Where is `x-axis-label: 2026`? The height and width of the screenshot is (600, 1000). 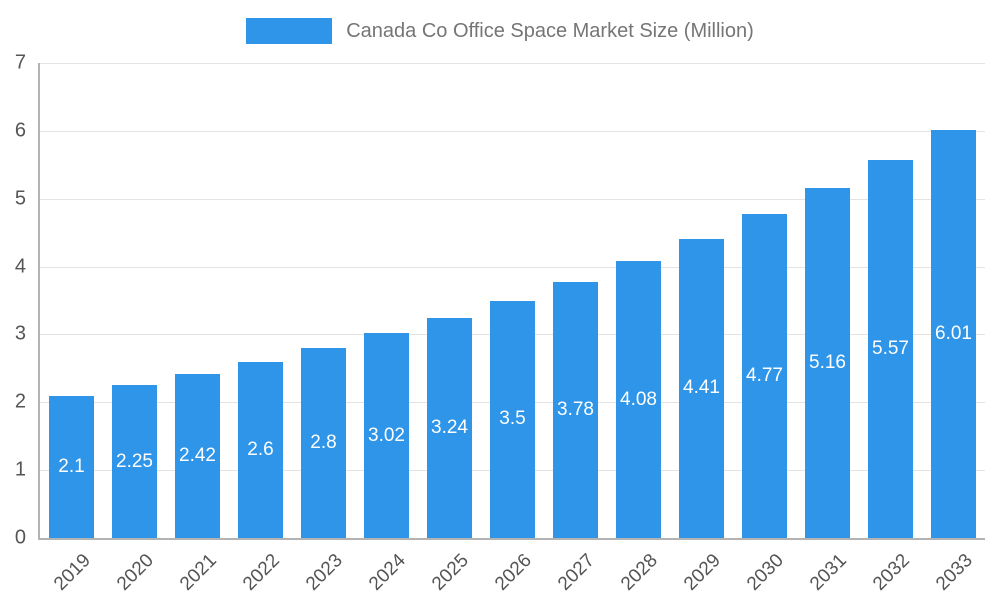
x-axis-label: 2026 is located at coordinates (513, 572).